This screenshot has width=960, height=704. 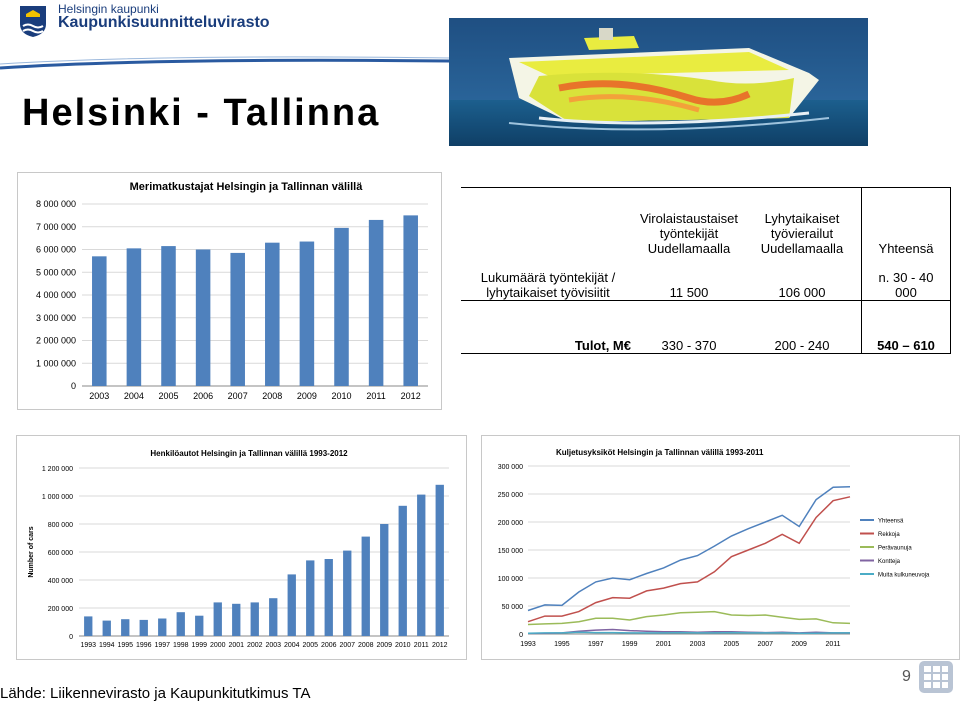 I want to click on y-tick-label: 800 000, so click(x=60, y=525).